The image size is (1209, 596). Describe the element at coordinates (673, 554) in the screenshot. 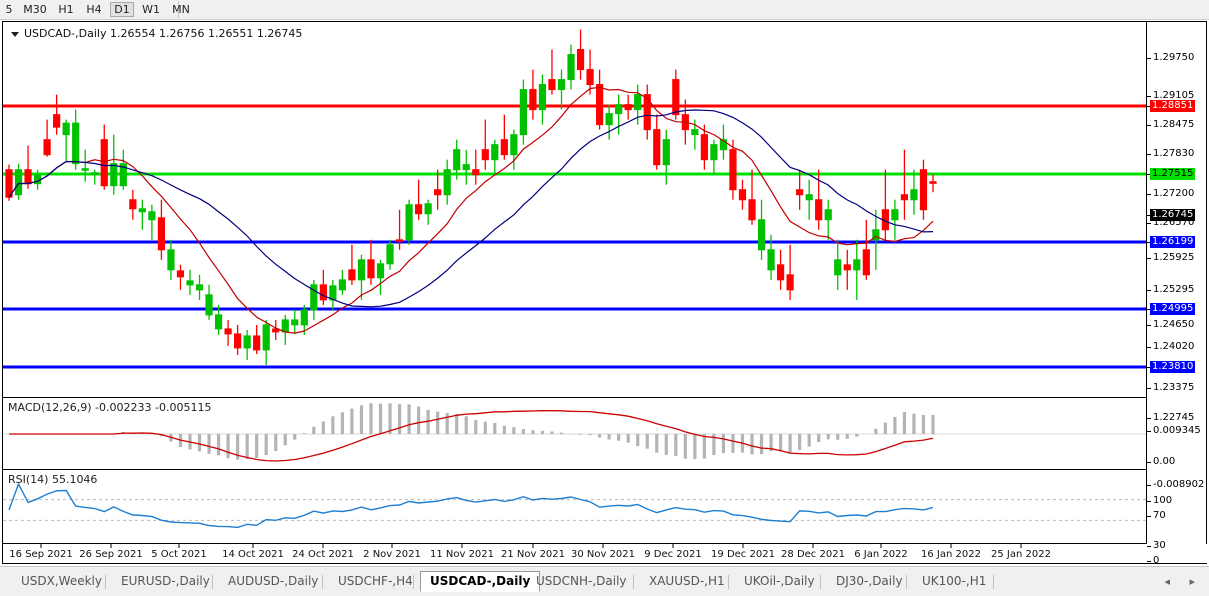

I see `time-axis-label: 9 Dec 2021` at that location.